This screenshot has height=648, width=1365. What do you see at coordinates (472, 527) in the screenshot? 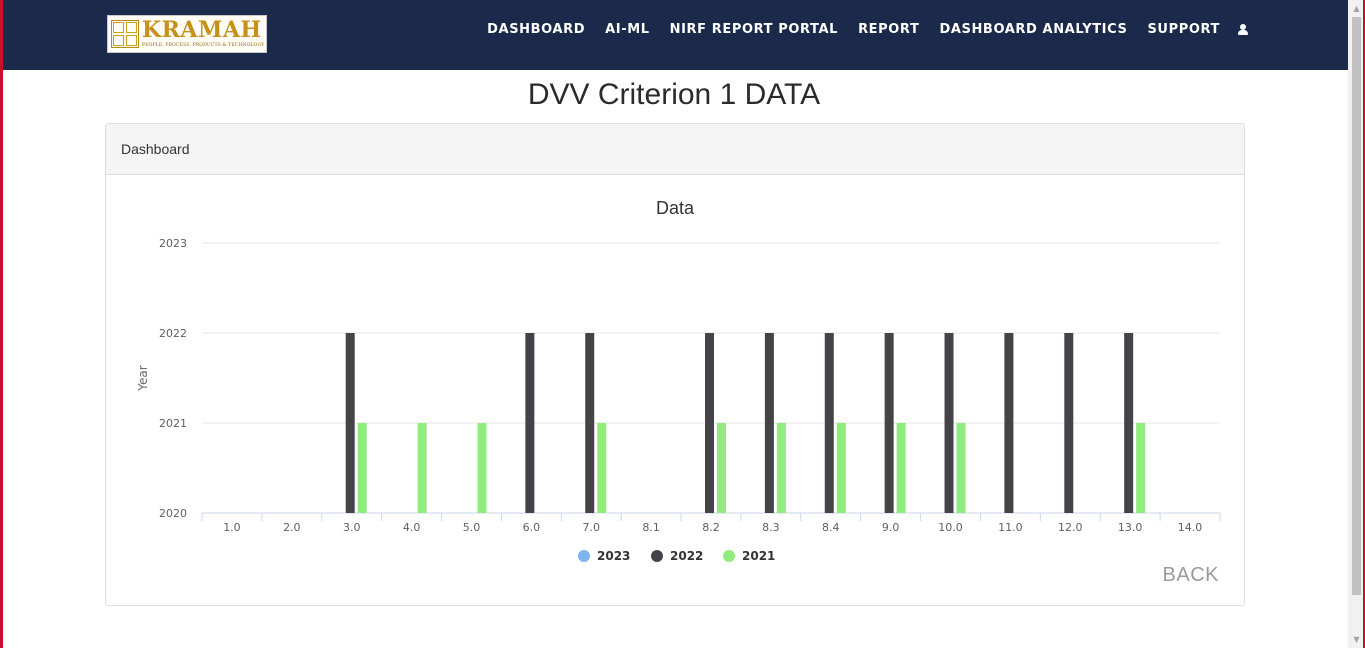
I see `x-tick-label: 5.0` at bounding box center [472, 527].